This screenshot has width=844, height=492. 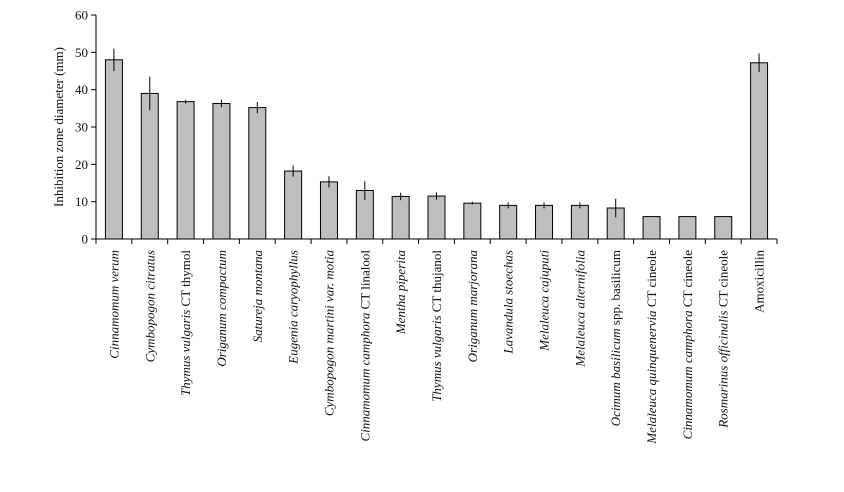 What do you see at coordinates (113, 304) in the screenshot?
I see `category-label: Cinnamomum verum` at bounding box center [113, 304].